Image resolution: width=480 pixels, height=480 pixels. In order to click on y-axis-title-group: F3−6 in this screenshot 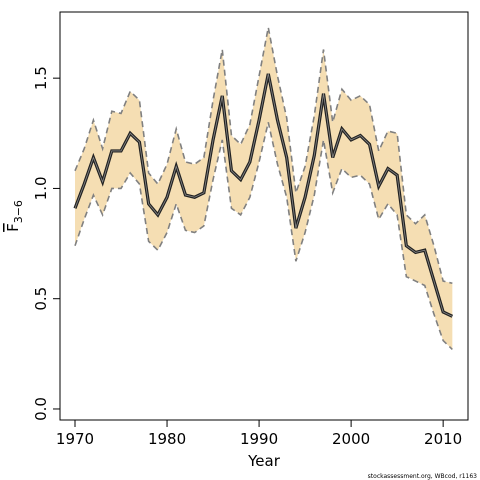, I will do `click(14, 216)`.